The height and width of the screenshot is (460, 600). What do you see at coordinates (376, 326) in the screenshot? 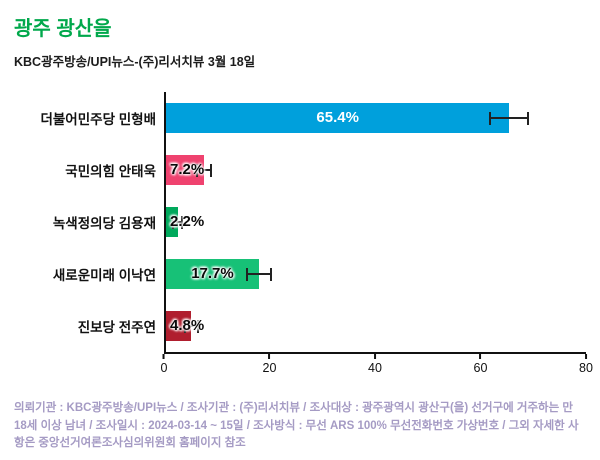
I see `bar-row: 4.8%` at bounding box center [376, 326].